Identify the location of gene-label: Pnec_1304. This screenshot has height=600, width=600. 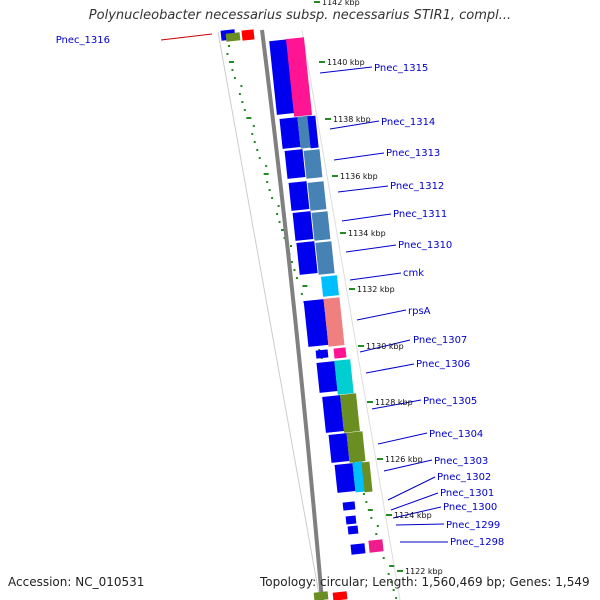
(456, 434).